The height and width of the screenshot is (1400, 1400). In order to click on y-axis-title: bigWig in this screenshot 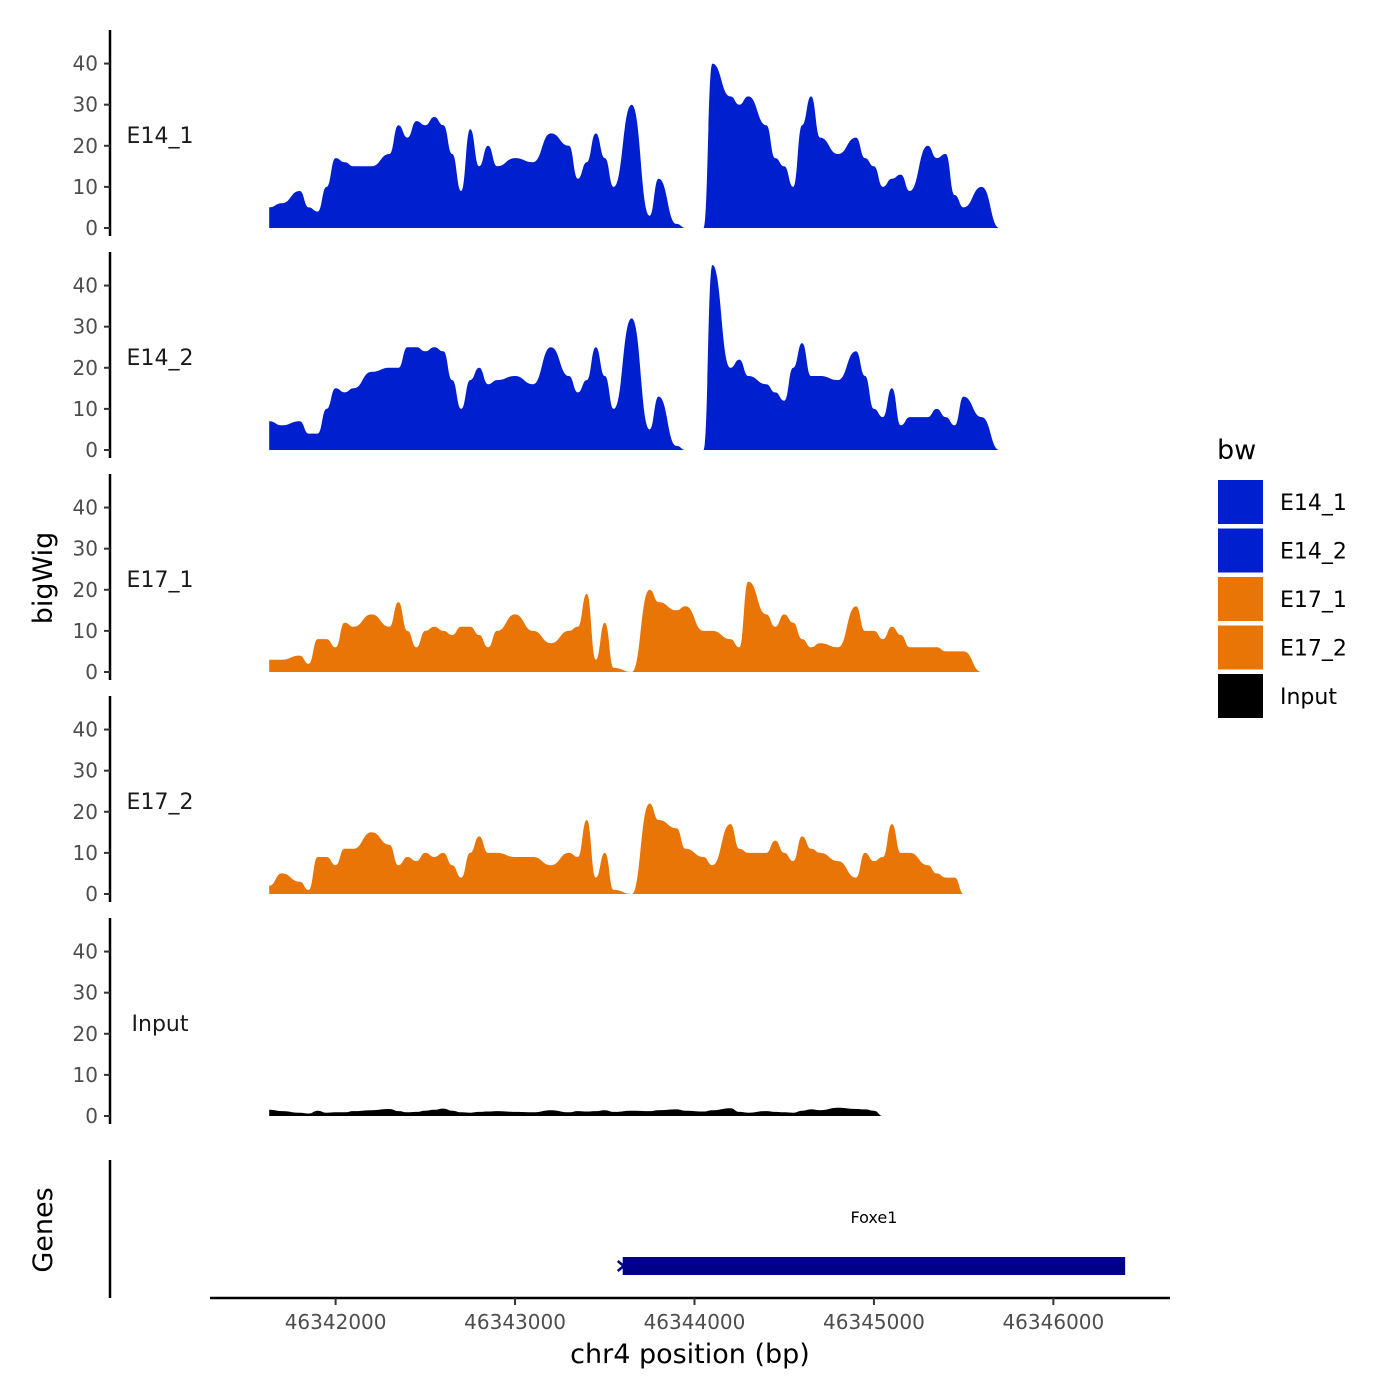, I will do `click(43, 578)`.